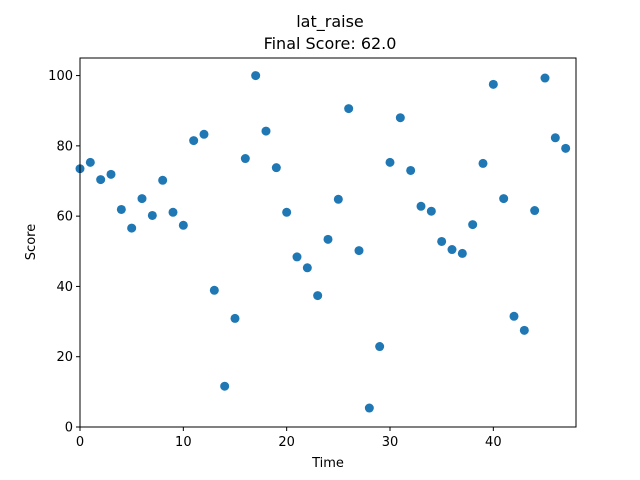 This screenshot has height=480, width=640. I want to click on x-tick-label-2: 20, so click(286, 442).